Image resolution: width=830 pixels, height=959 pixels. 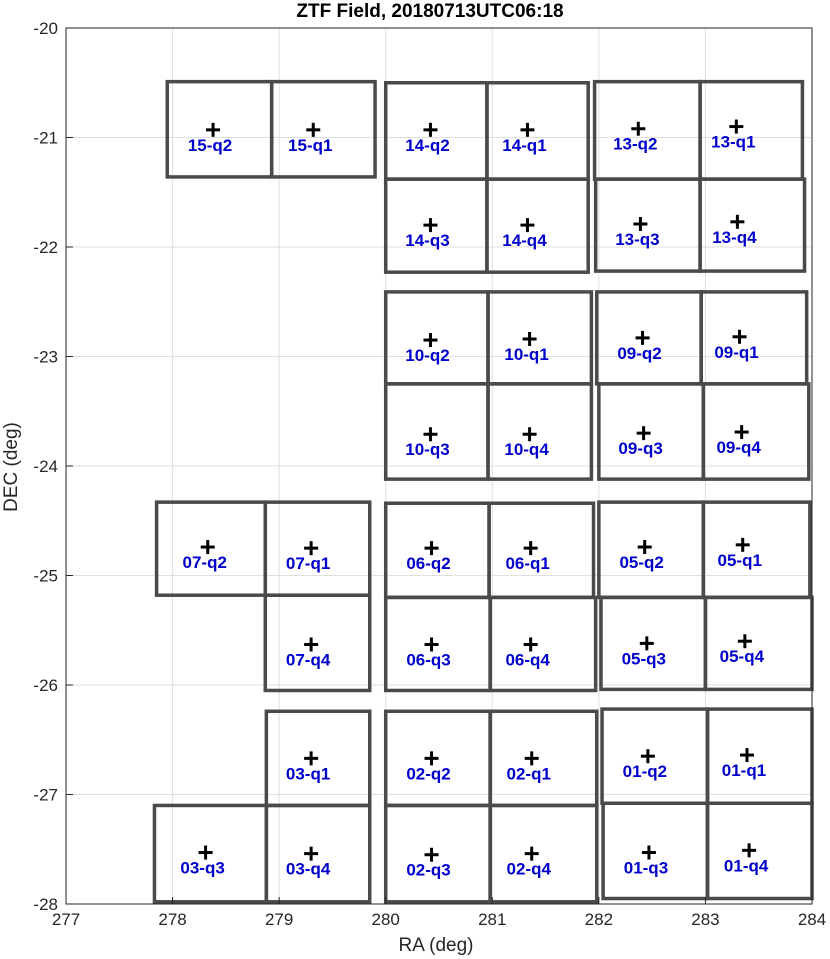 I want to click on quadrant-label: 05-q2, so click(x=641, y=562).